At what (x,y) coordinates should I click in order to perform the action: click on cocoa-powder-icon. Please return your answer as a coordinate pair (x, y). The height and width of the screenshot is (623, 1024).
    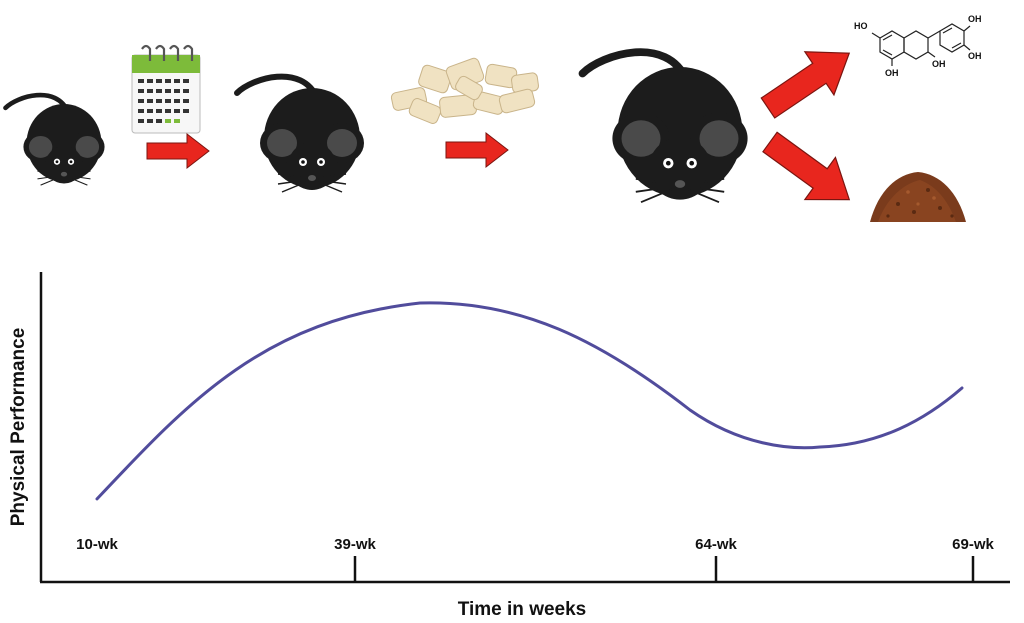
    Looking at the image, I should click on (918, 197).